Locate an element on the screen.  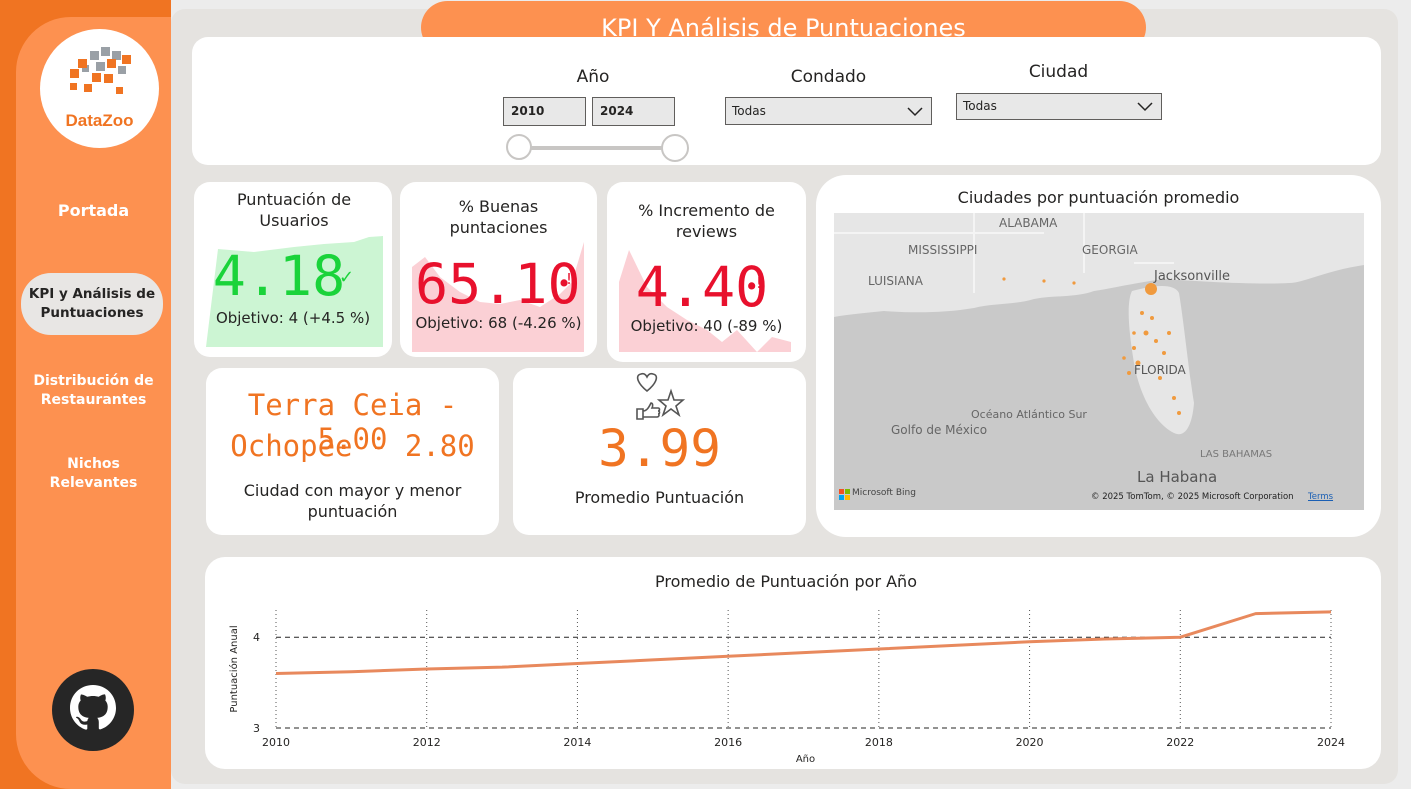
map-label: FLORIDA is located at coordinates (1160, 370).